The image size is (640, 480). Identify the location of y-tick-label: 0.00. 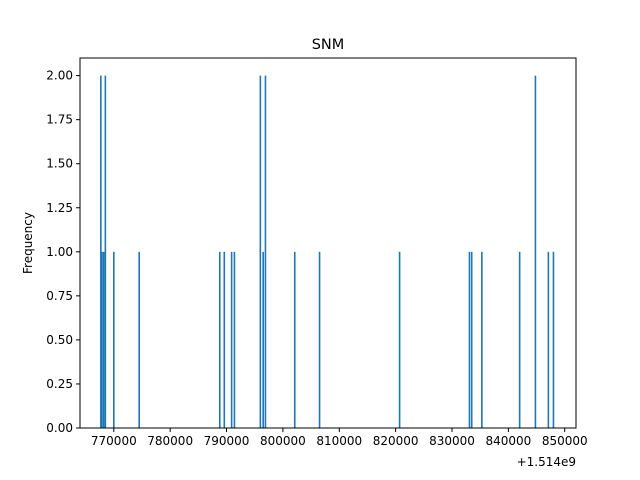
(59, 428).